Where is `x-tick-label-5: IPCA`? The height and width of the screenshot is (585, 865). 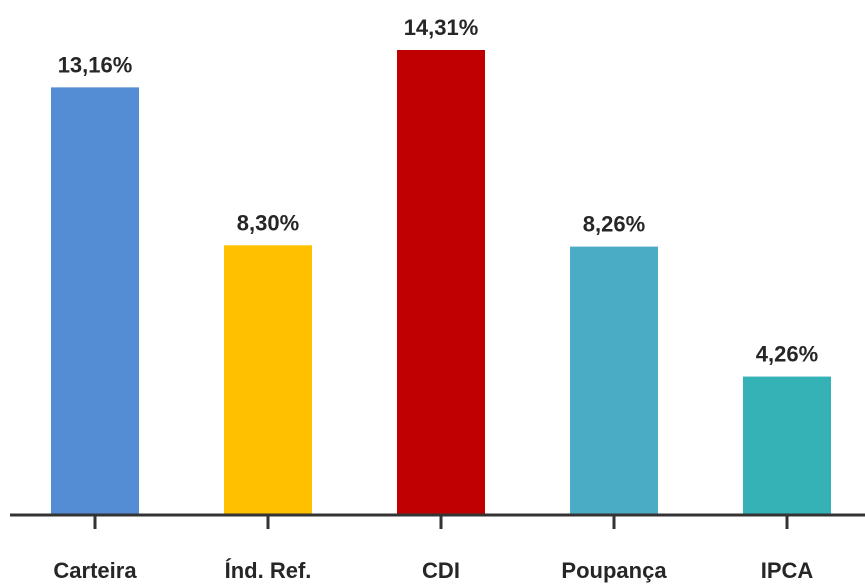 x-tick-label-5: IPCA is located at coordinates (787, 570).